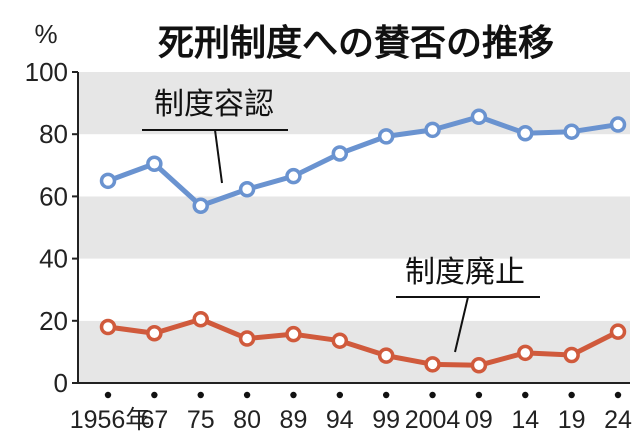 The height and width of the screenshot is (442, 640). What do you see at coordinates (110, 420) in the screenshot?
I see `x-tick-label: 1956年` at bounding box center [110, 420].